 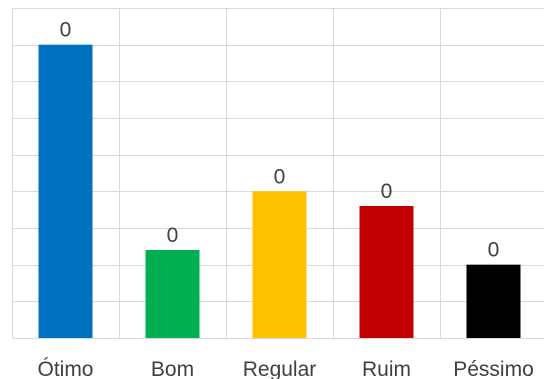 I want to click on category-tick-label: Bom, so click(x=172, y=368).